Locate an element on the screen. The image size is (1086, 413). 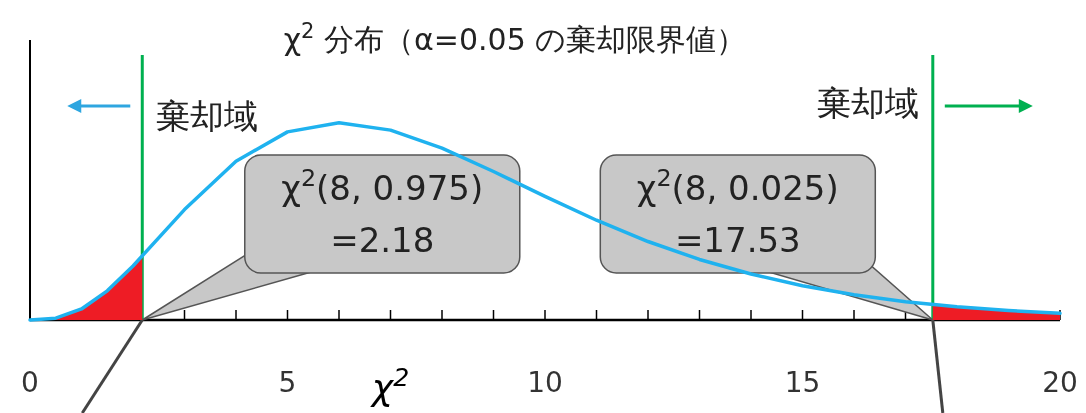
x-tick-label: 20 is located at coordinates (1060, 382).